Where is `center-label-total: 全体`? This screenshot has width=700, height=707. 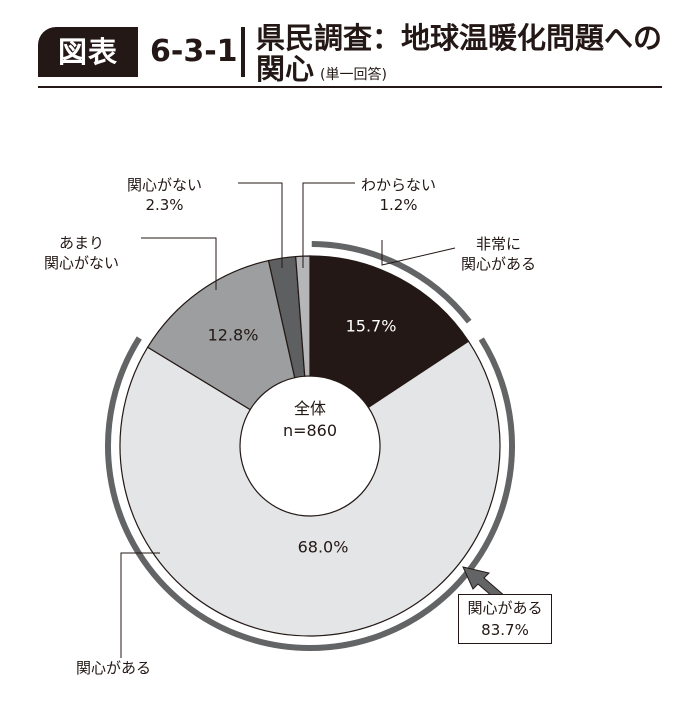 center-label-total: 全体 is located at coordinates (309, 408).